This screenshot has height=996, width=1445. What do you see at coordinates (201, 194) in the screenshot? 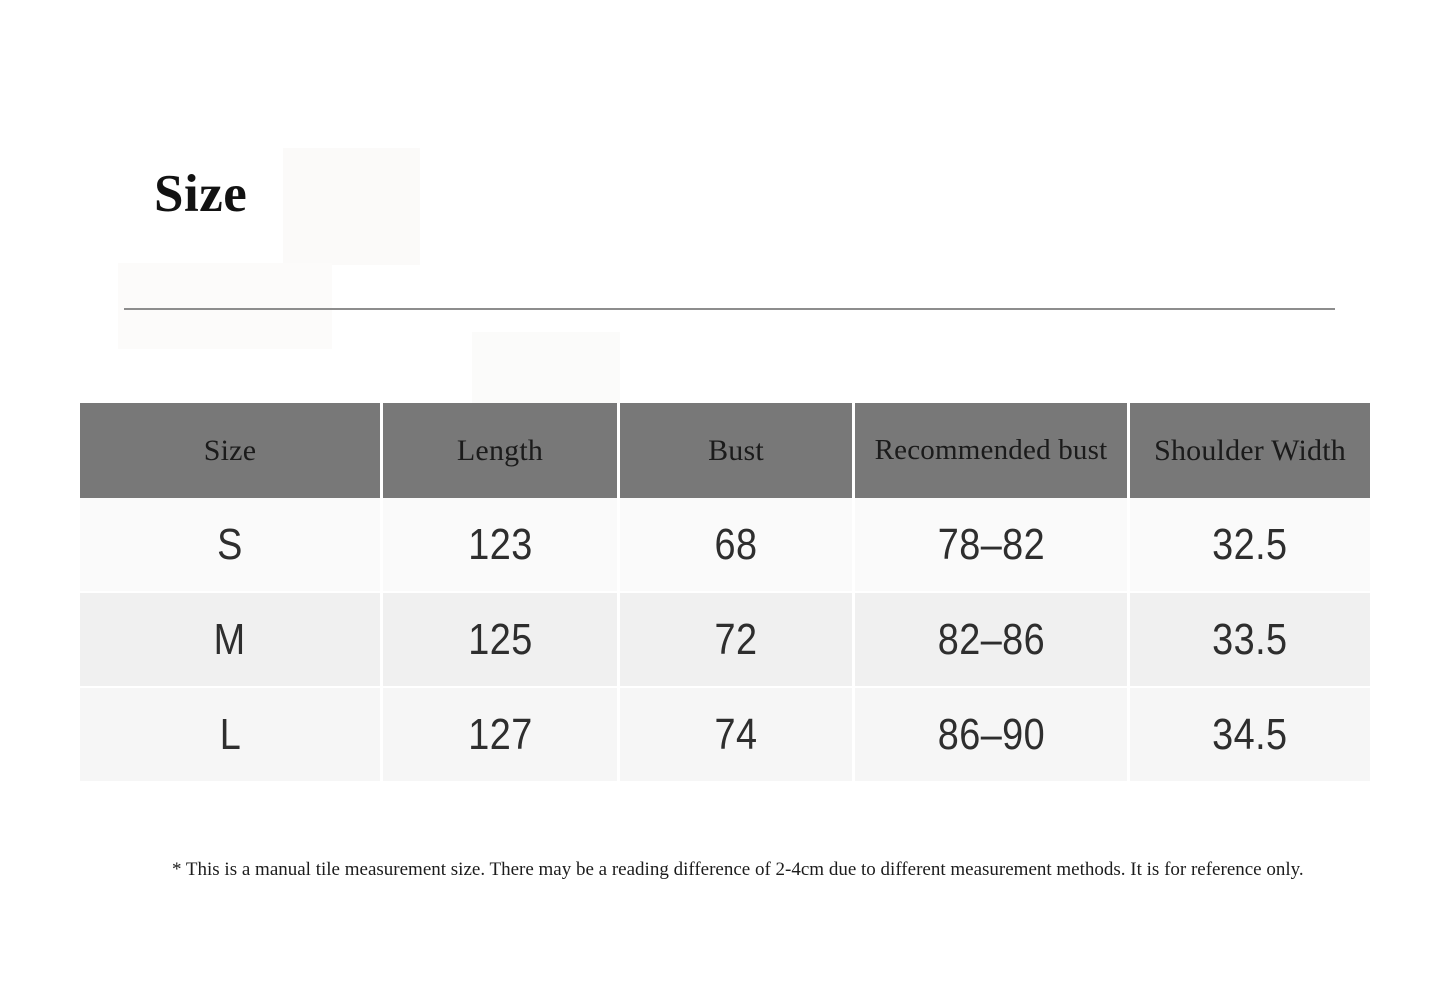
I see `page-title: Size` at bounding box center [201, 194].